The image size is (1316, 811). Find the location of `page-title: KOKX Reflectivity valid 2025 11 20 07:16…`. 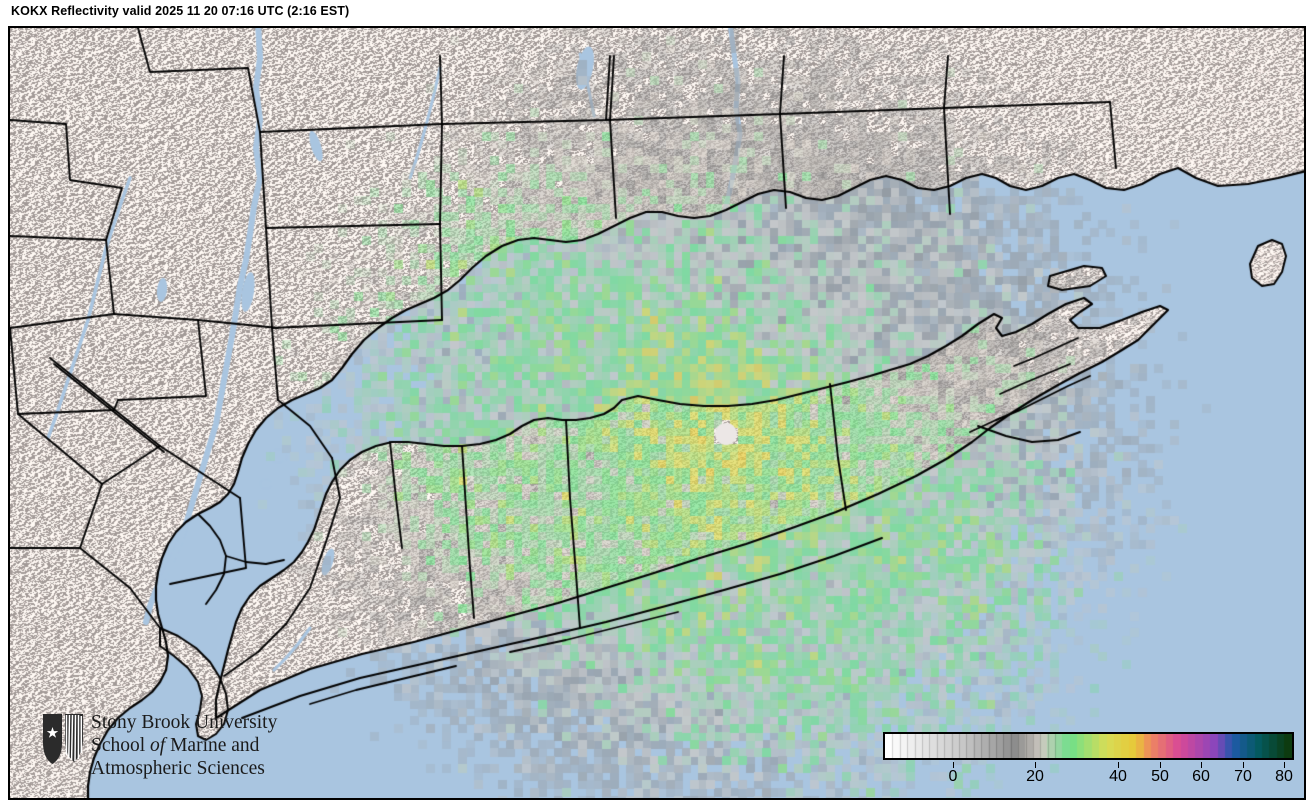

page-title: KOKX Reflectivity valid 2025 11 20 07:16… is located at coordinates (180, 11).